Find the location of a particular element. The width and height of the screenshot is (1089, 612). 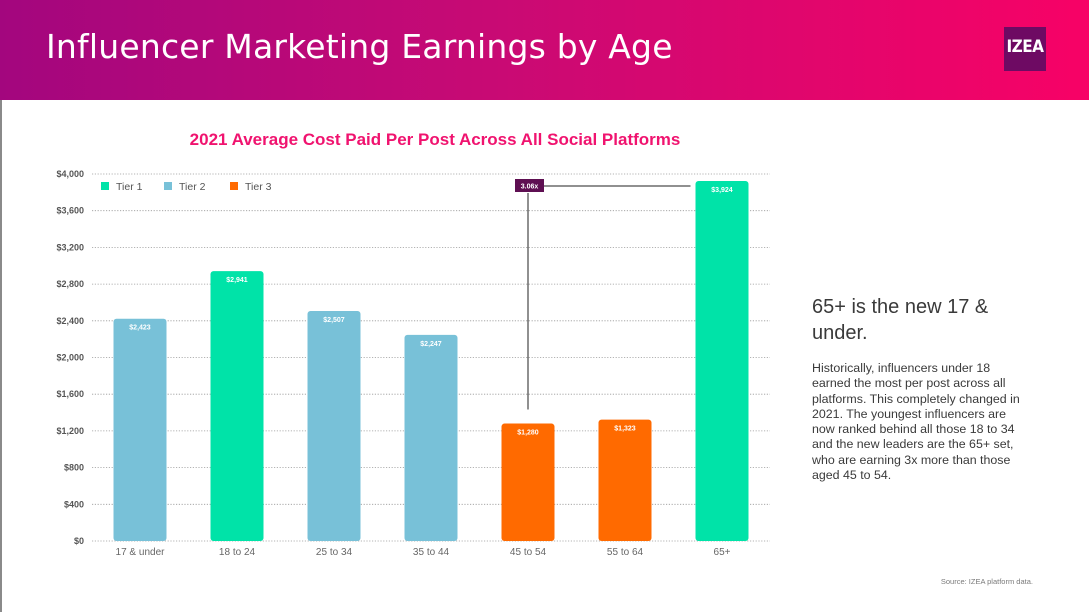

sidebar-headline: 65+ is the new 17 & under. is located at coordinates (900, 320).